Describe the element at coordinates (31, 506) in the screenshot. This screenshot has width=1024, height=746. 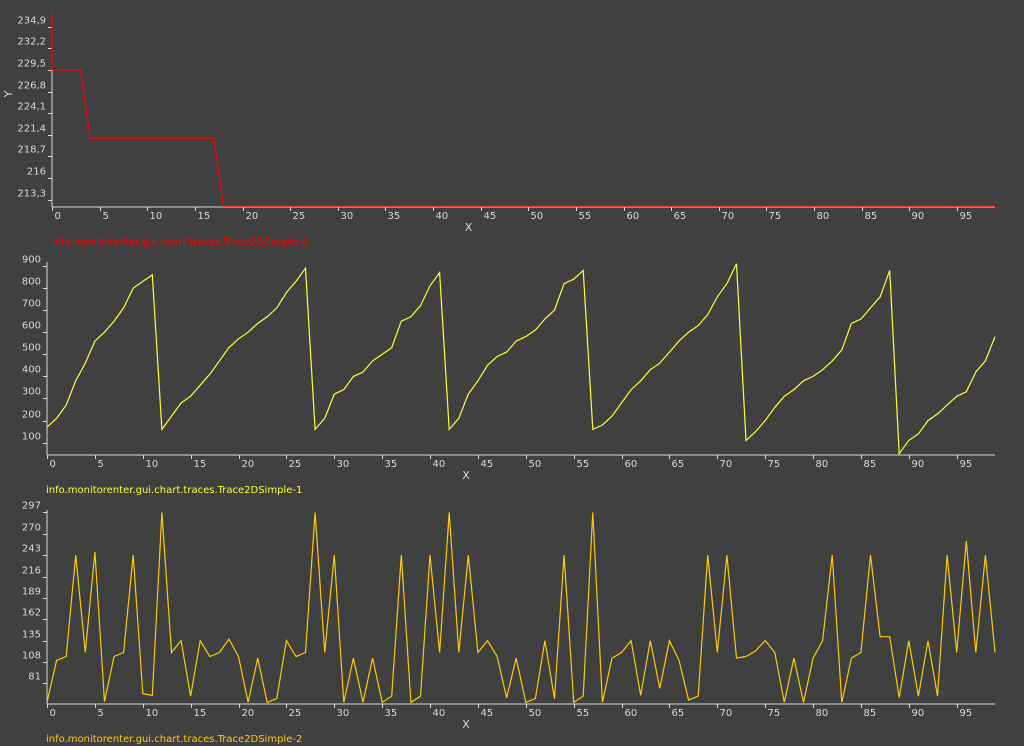
I see `y-tick-label: 297` at that location.